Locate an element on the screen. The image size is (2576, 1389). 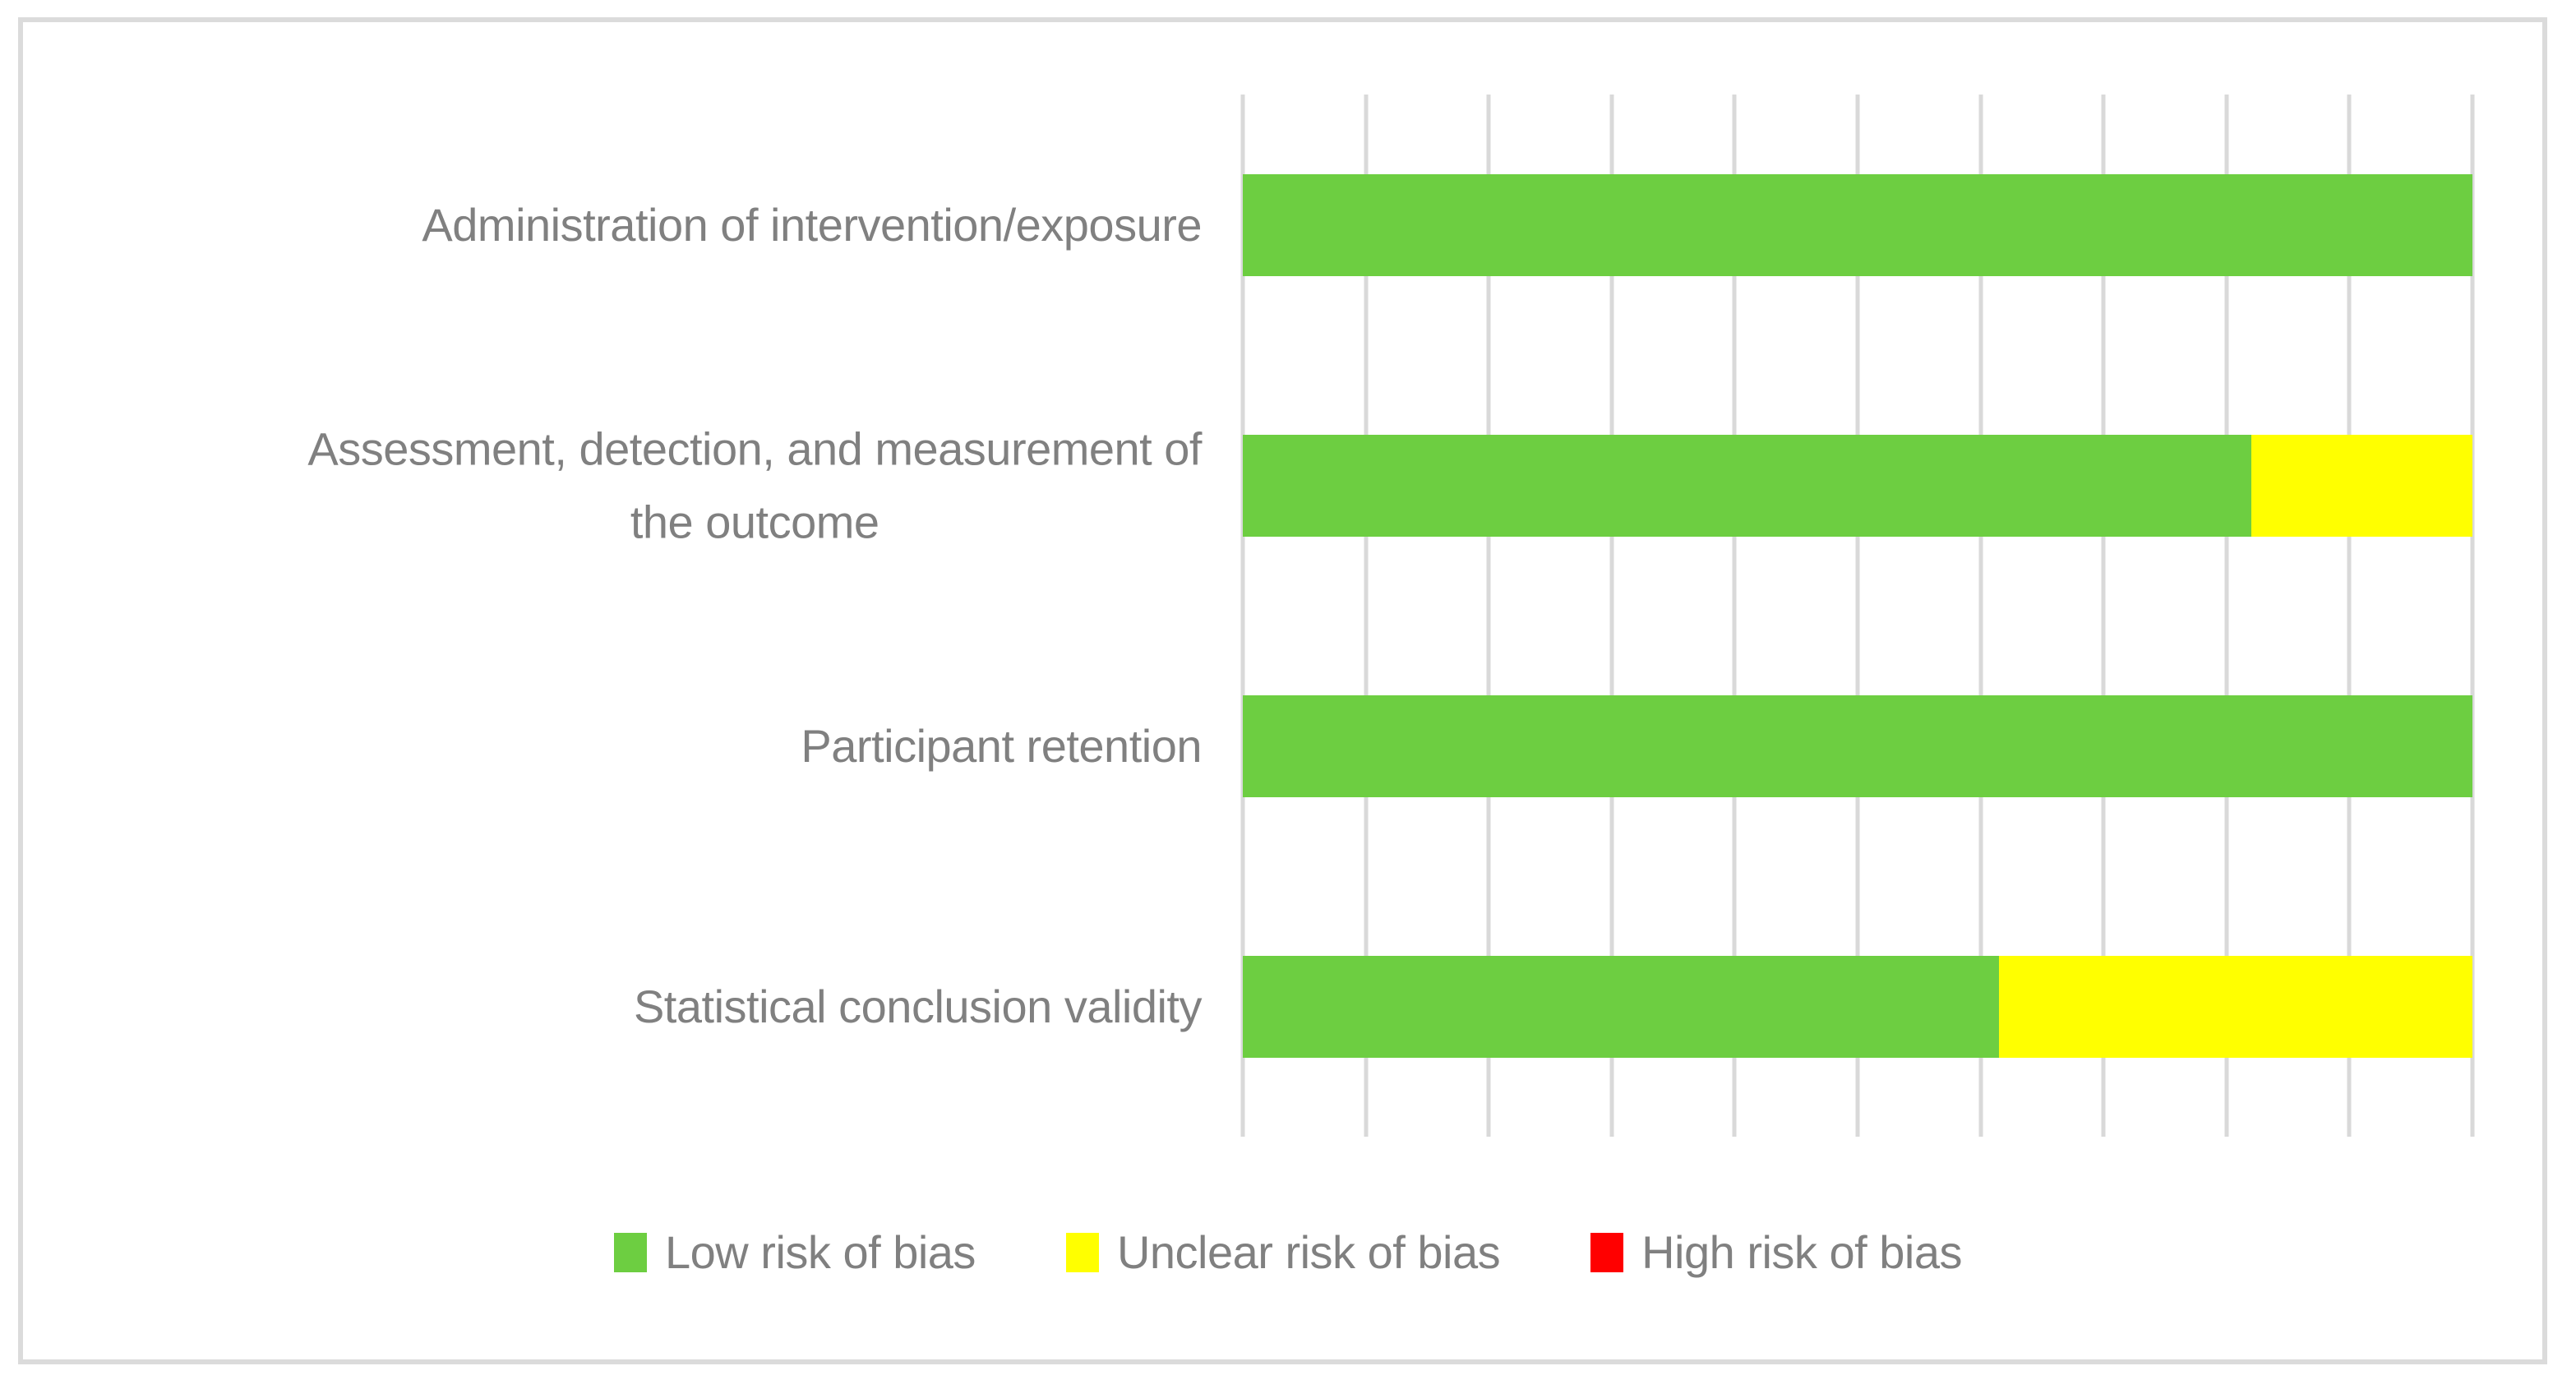
low-risk-swatch-icon is located at coordinates (630, 1252).